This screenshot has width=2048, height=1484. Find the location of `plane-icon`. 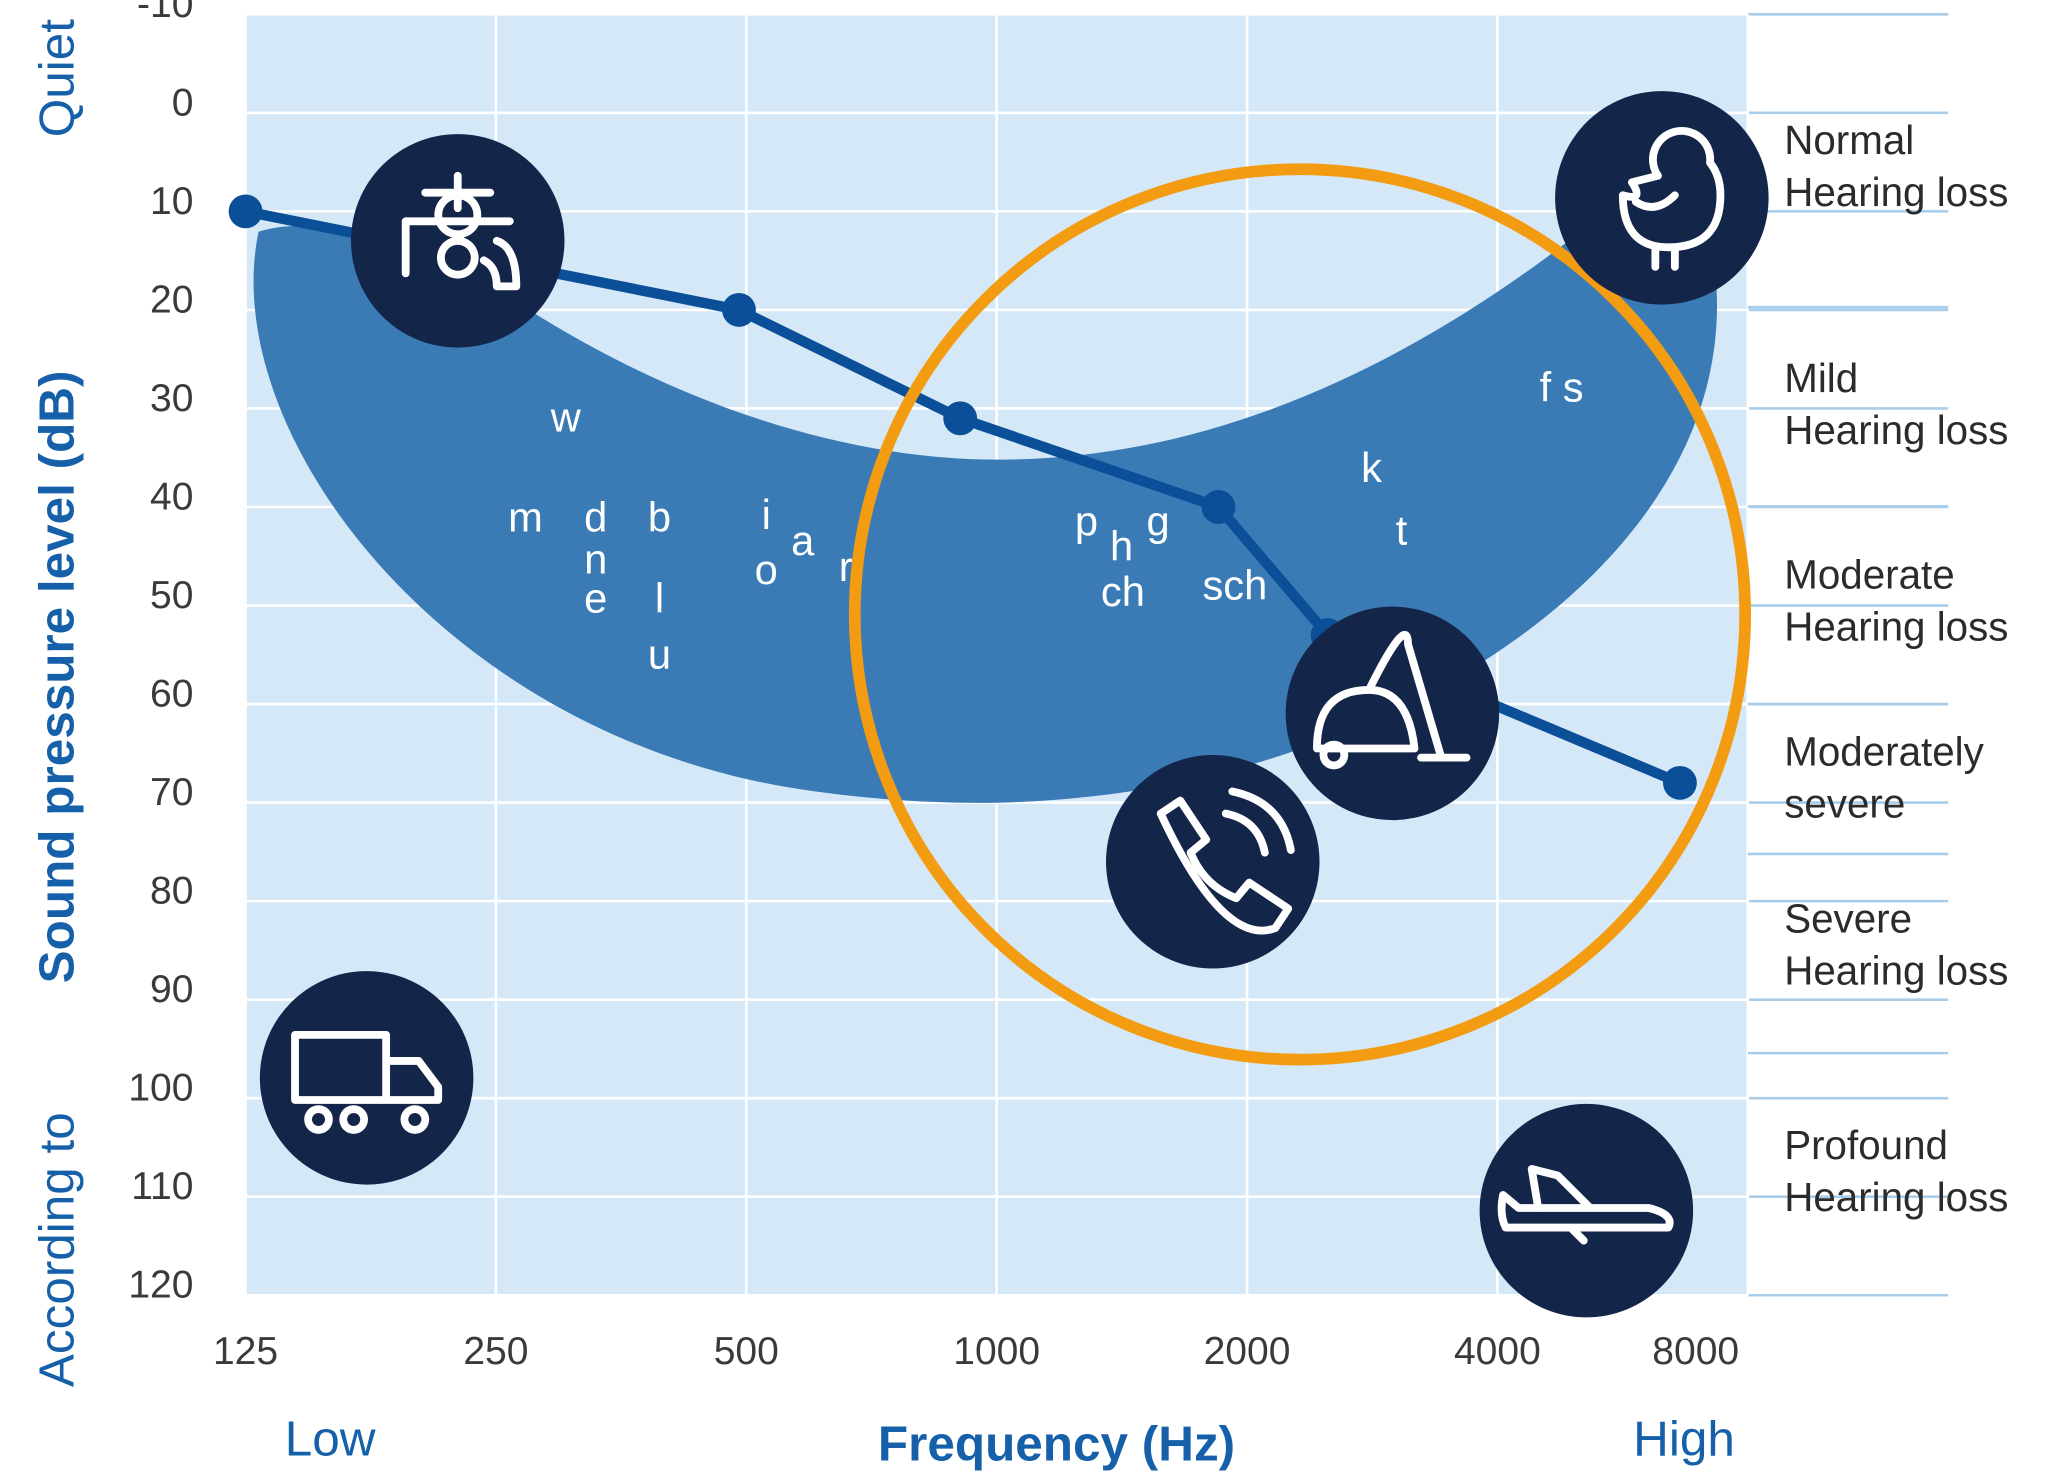

plane-icon is located at coordinates (1586, 1210).